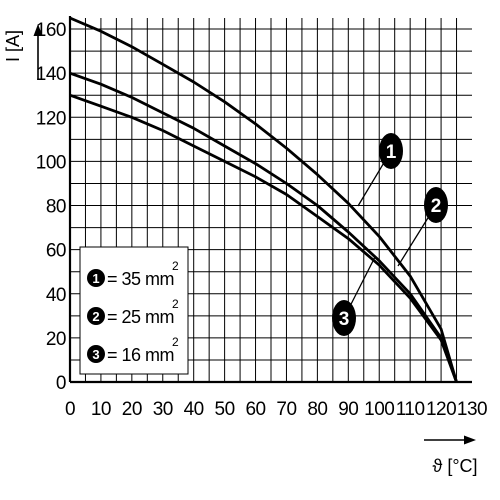  What do you see at coordinates (61, 383) in the screenshot?
I see `y-tick-label: 0` at bounding box center [61, 383].